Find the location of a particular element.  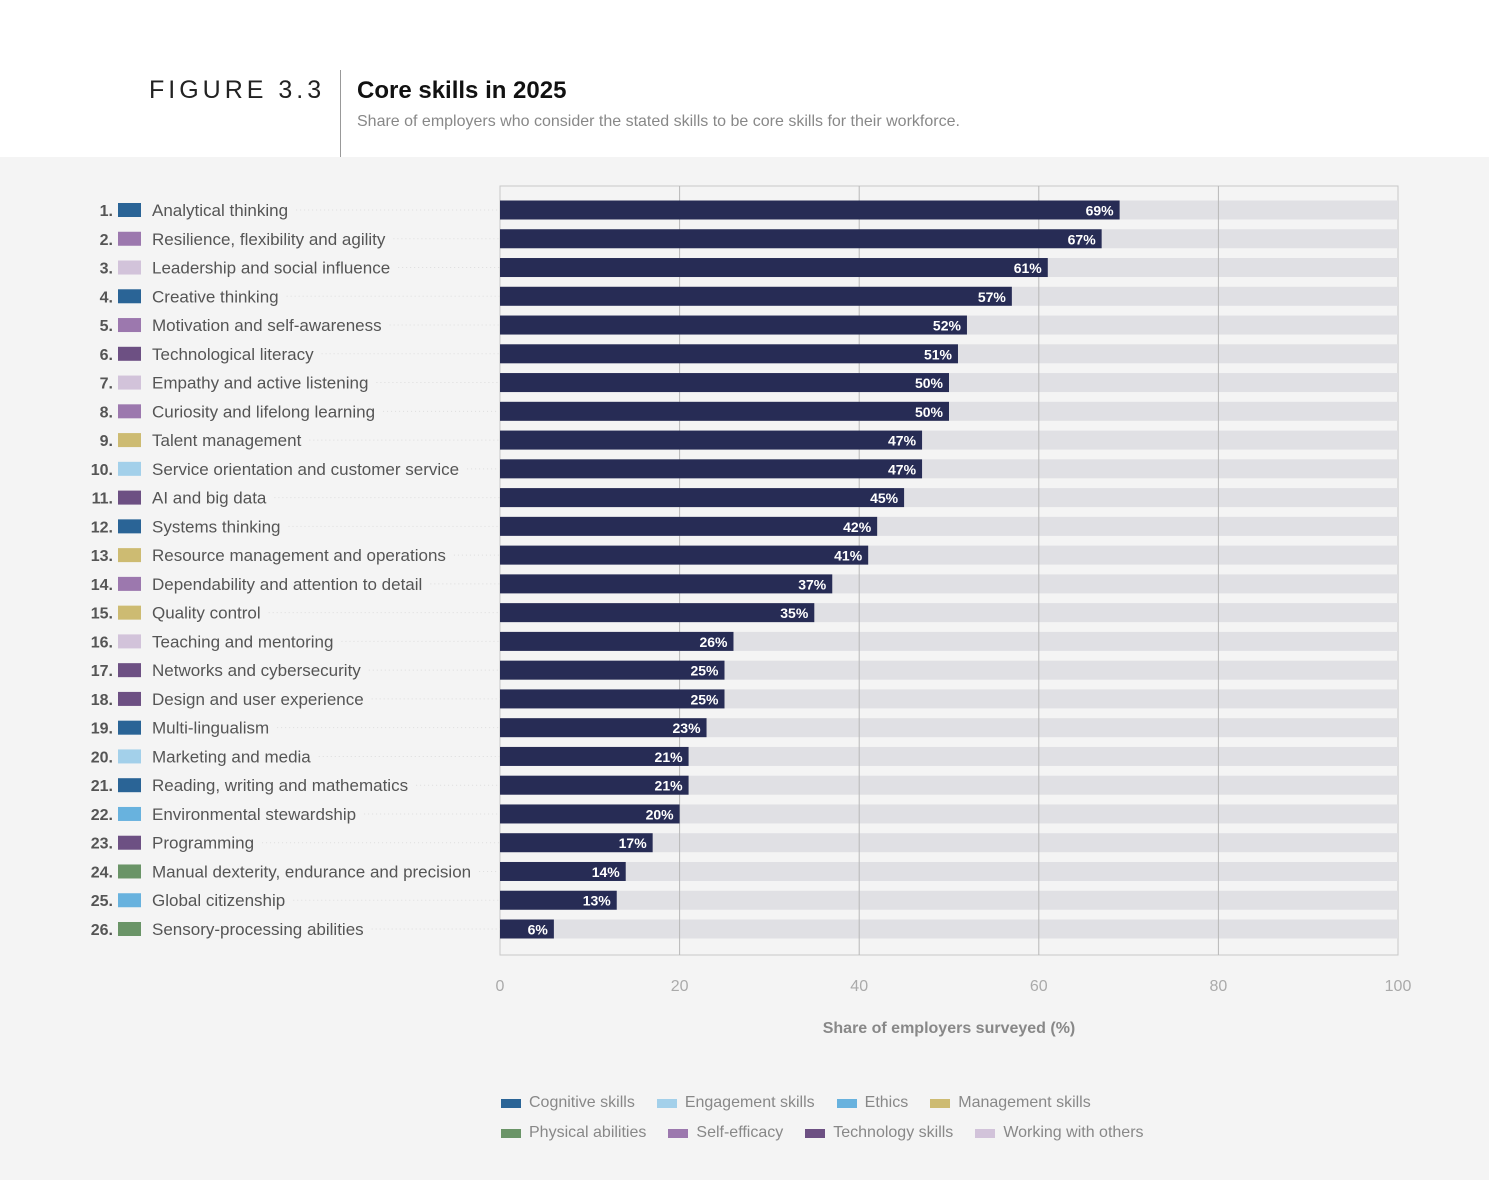

bar-value-label: 23% is located at coordinates (687, 728).